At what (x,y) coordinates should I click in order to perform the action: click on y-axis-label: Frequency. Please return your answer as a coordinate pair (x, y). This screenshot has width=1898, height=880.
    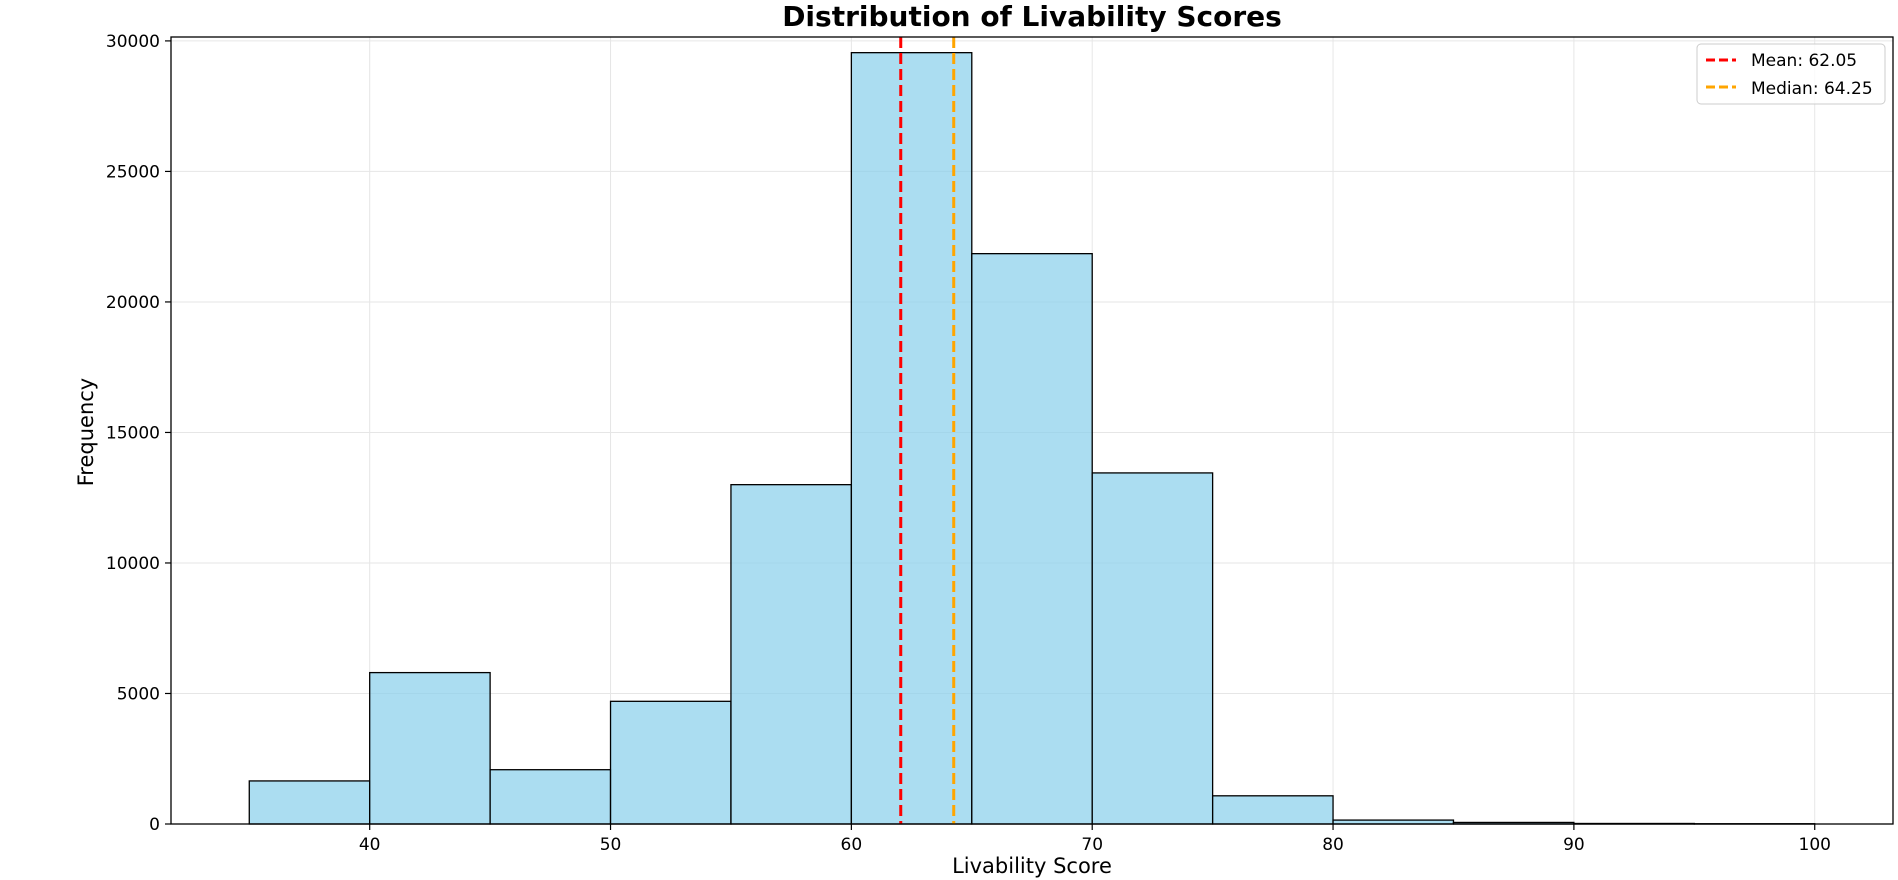
    Looking at the image, I should click on (86, 432).